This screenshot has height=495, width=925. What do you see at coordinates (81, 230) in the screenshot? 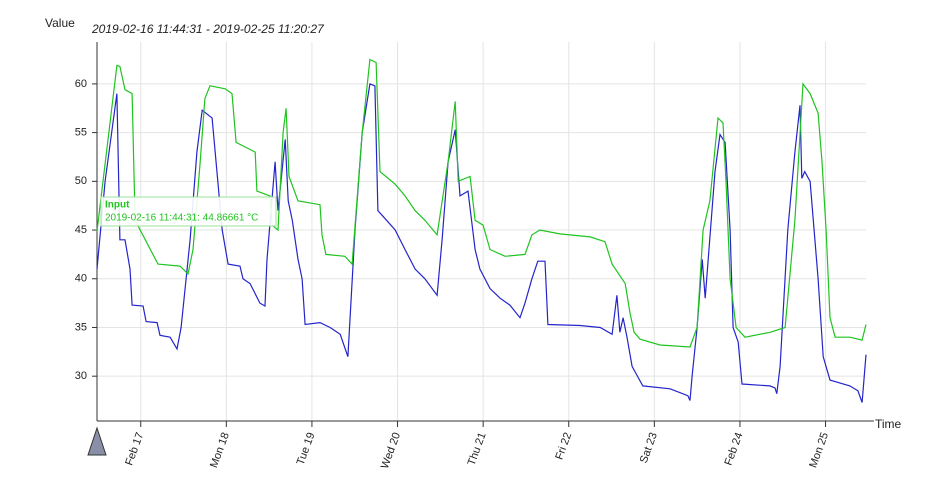
I see `y-tick-label: 45` at bounding box center [81, 230].